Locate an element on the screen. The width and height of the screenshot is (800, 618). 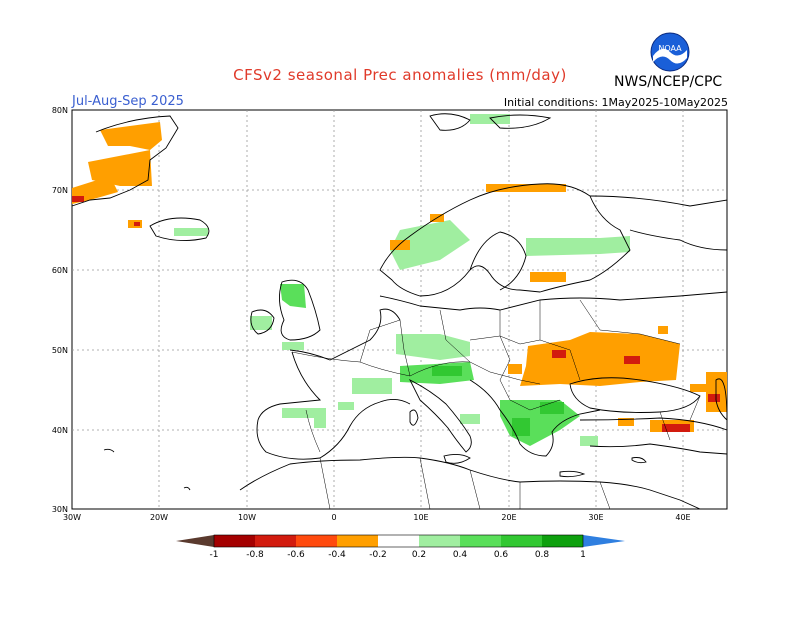
colorbar-label: 0.2 is located at coordinates (419, 555).